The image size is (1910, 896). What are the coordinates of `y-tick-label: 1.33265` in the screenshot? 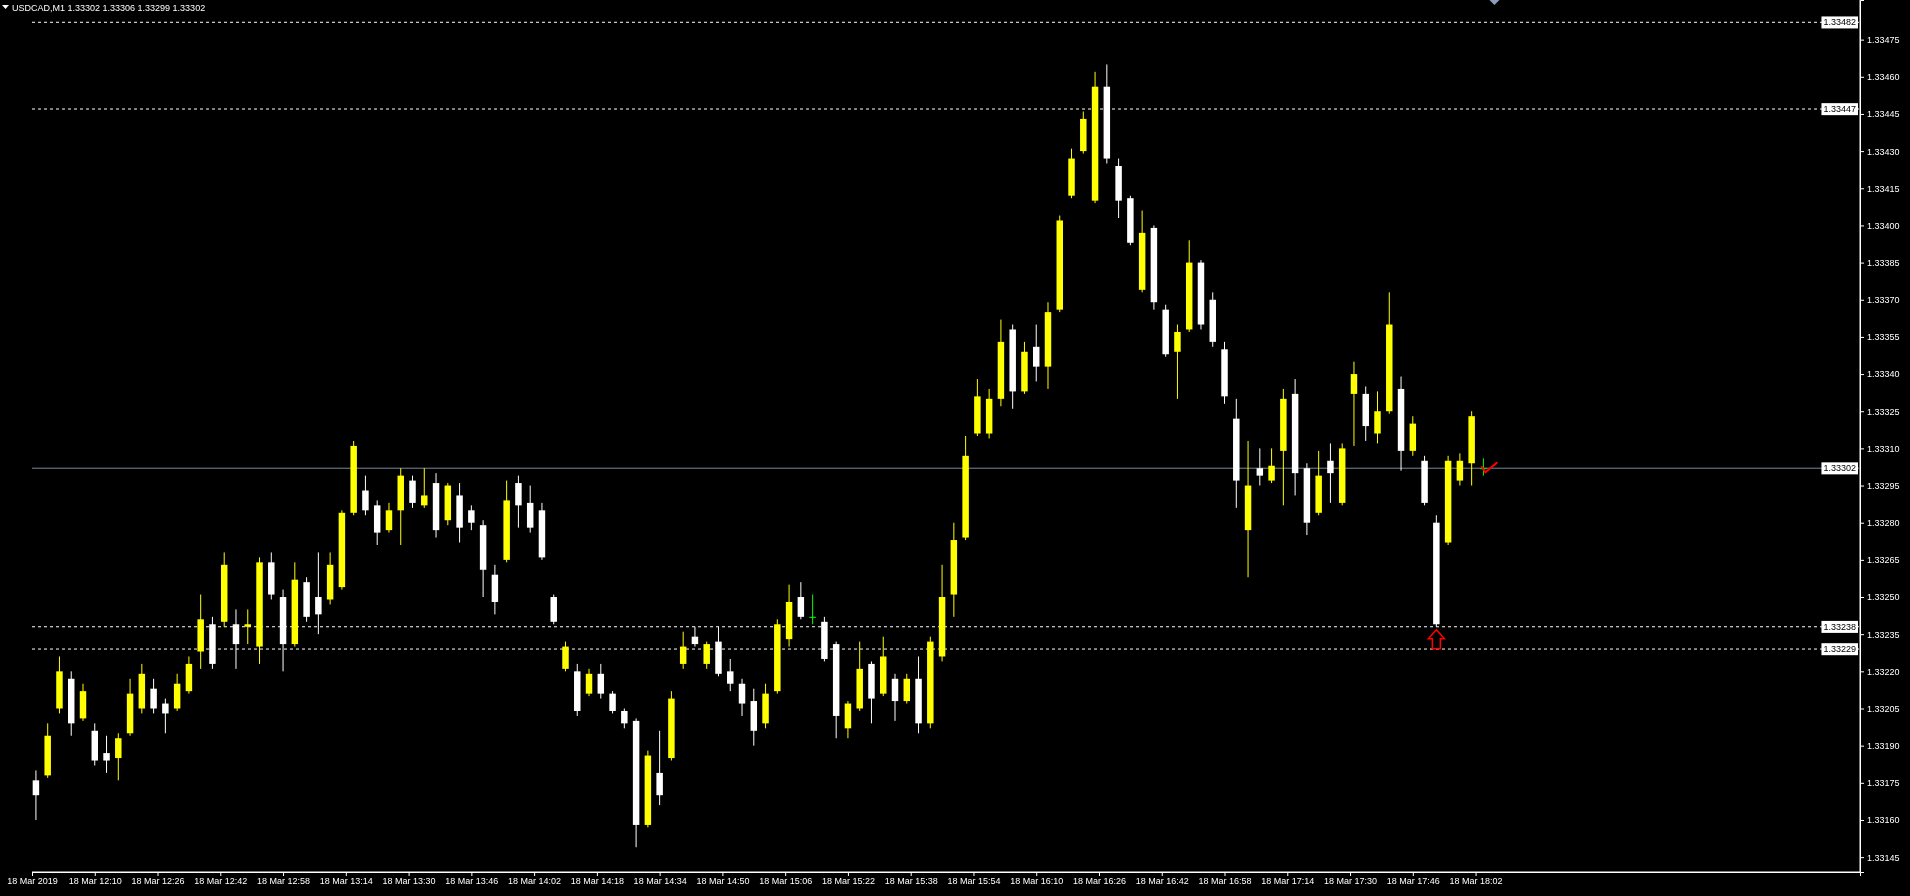 It's located at (1883, 560).